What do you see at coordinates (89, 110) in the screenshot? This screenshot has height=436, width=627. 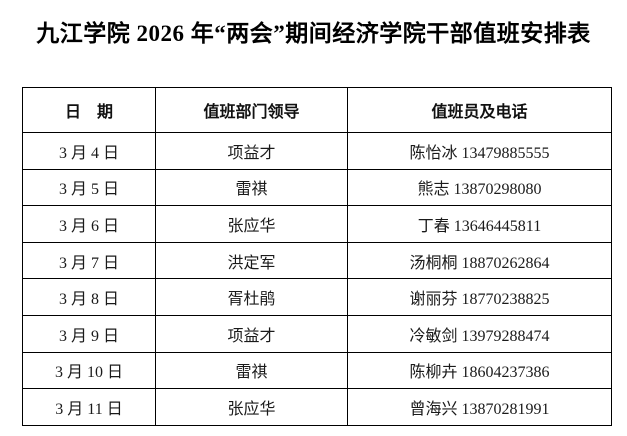 I see `column-header-date: 日 期` at bounding box center [89, 110].